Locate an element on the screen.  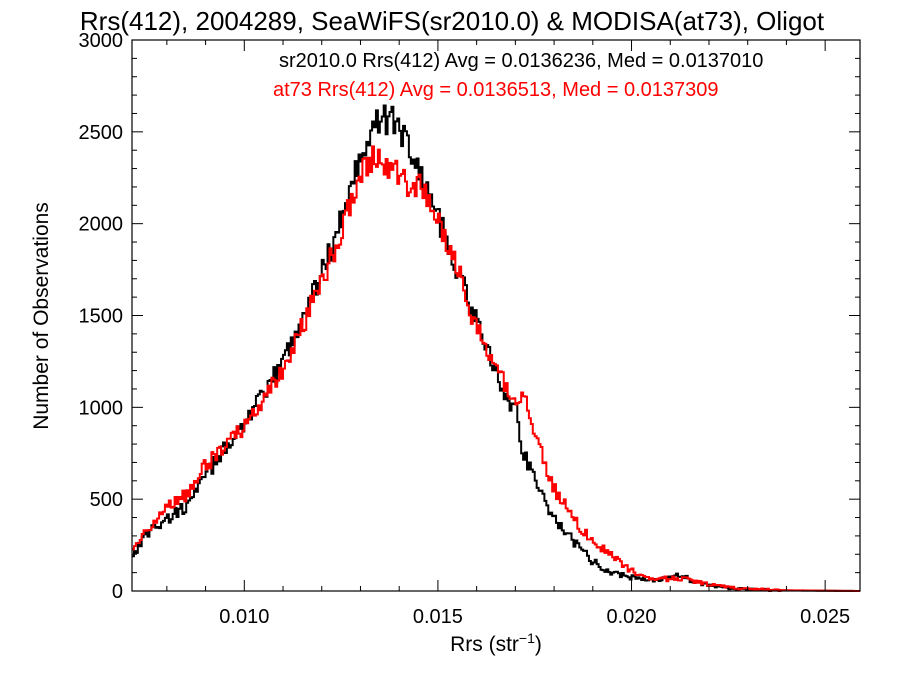
y-axis-label: Number of Observations is located at coordinates (41, 316).